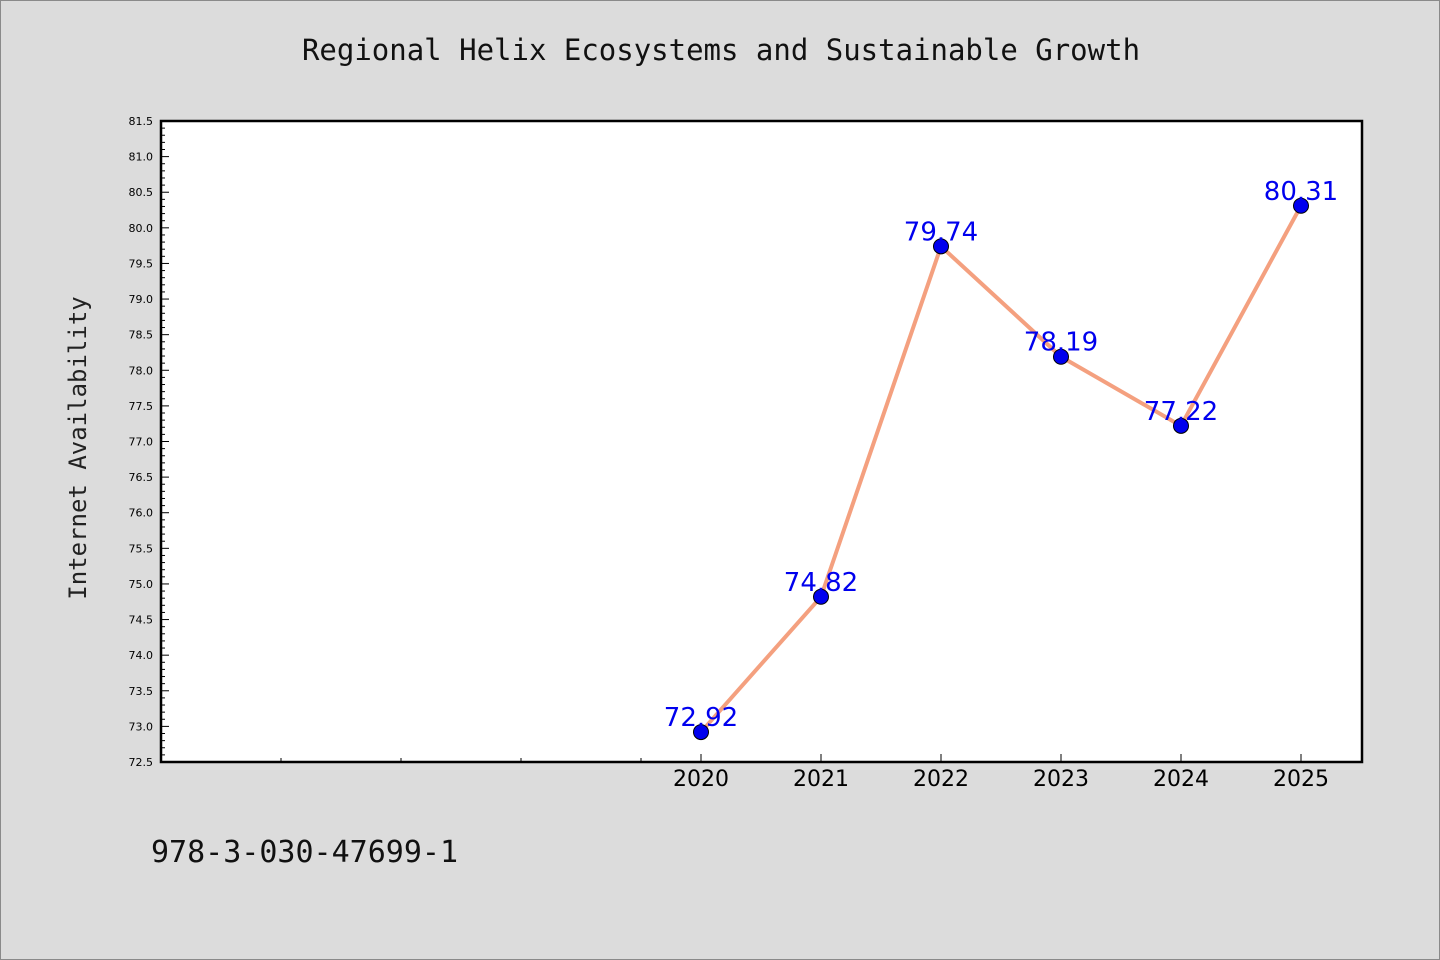 Image resolution: width=1440 pixels, height=960 pixels. What do you see at coordinates (1181, 779) in the screenshot?
I see `x-tick-label: 2024` at bounding box center [1181, 779].